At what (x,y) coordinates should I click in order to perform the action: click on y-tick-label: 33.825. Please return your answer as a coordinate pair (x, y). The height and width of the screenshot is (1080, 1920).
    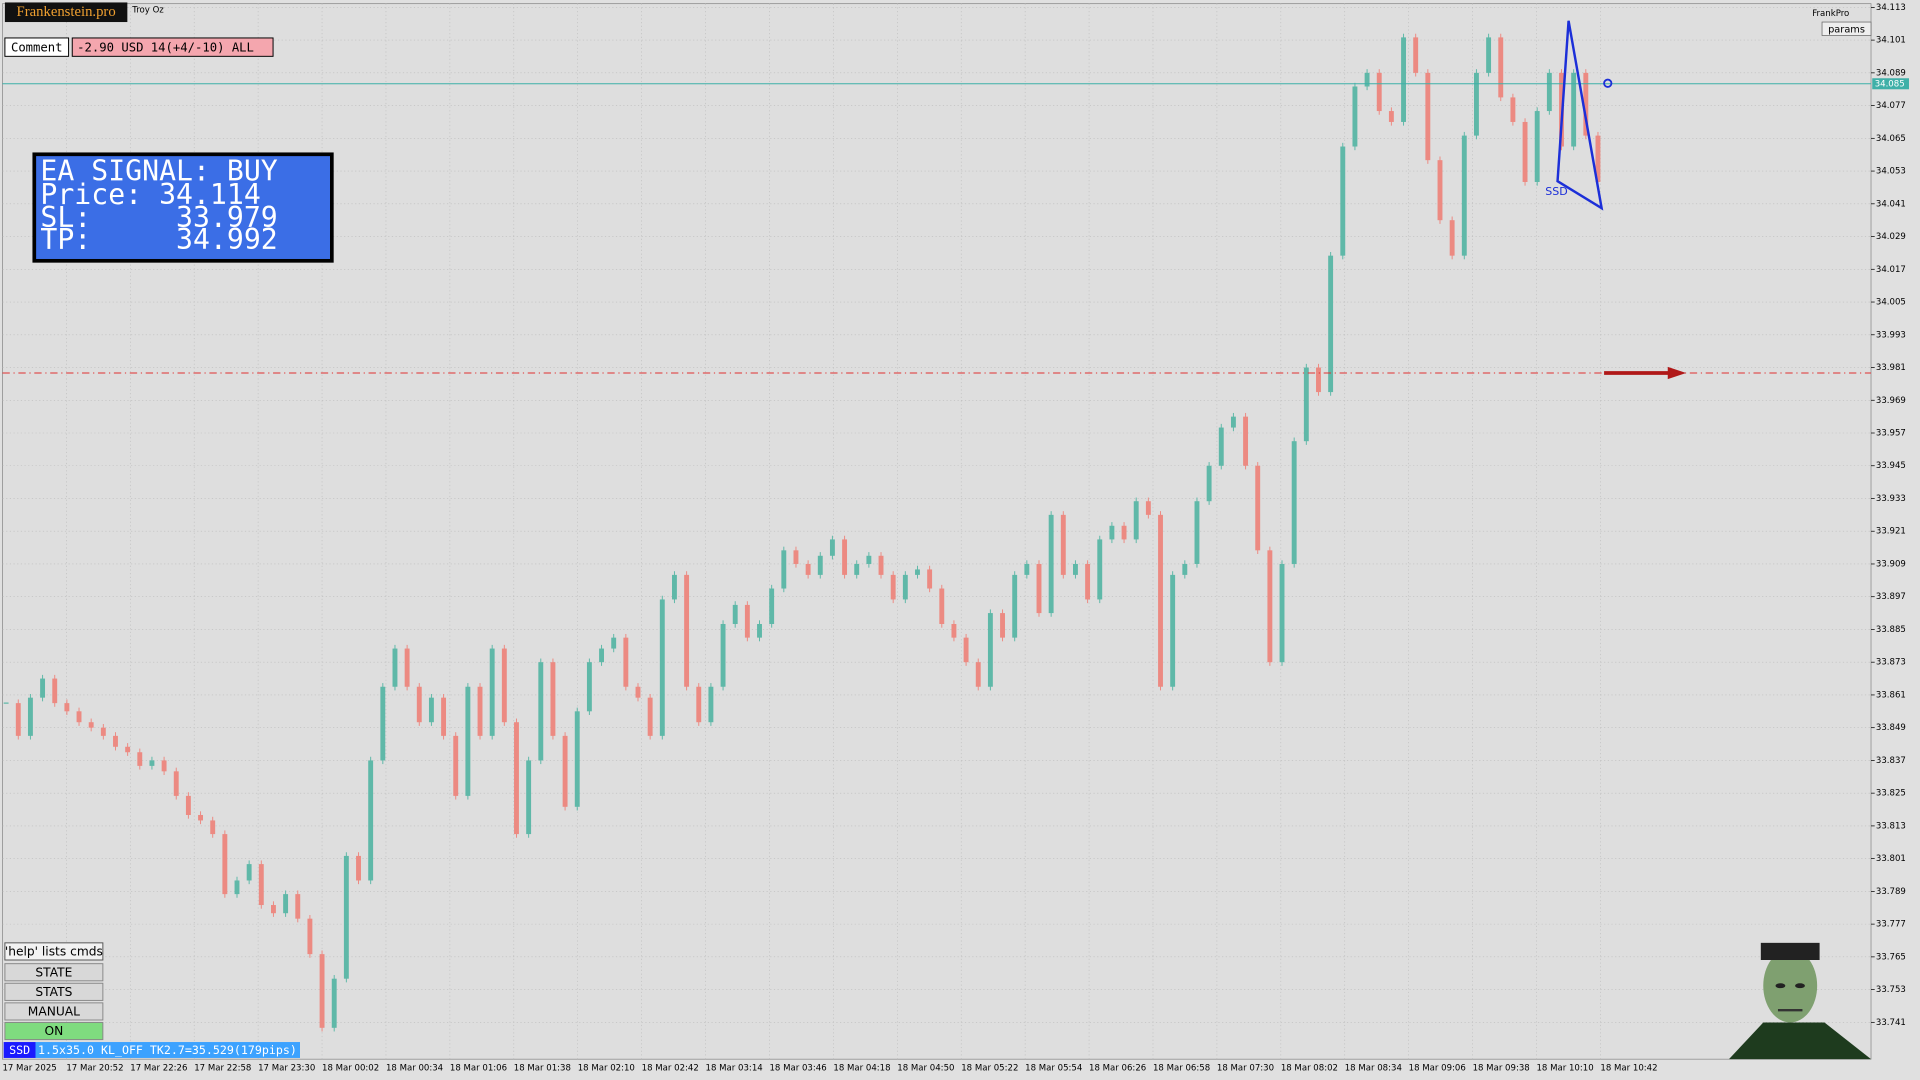
    Looking at the image, I should click on (1891, 794).